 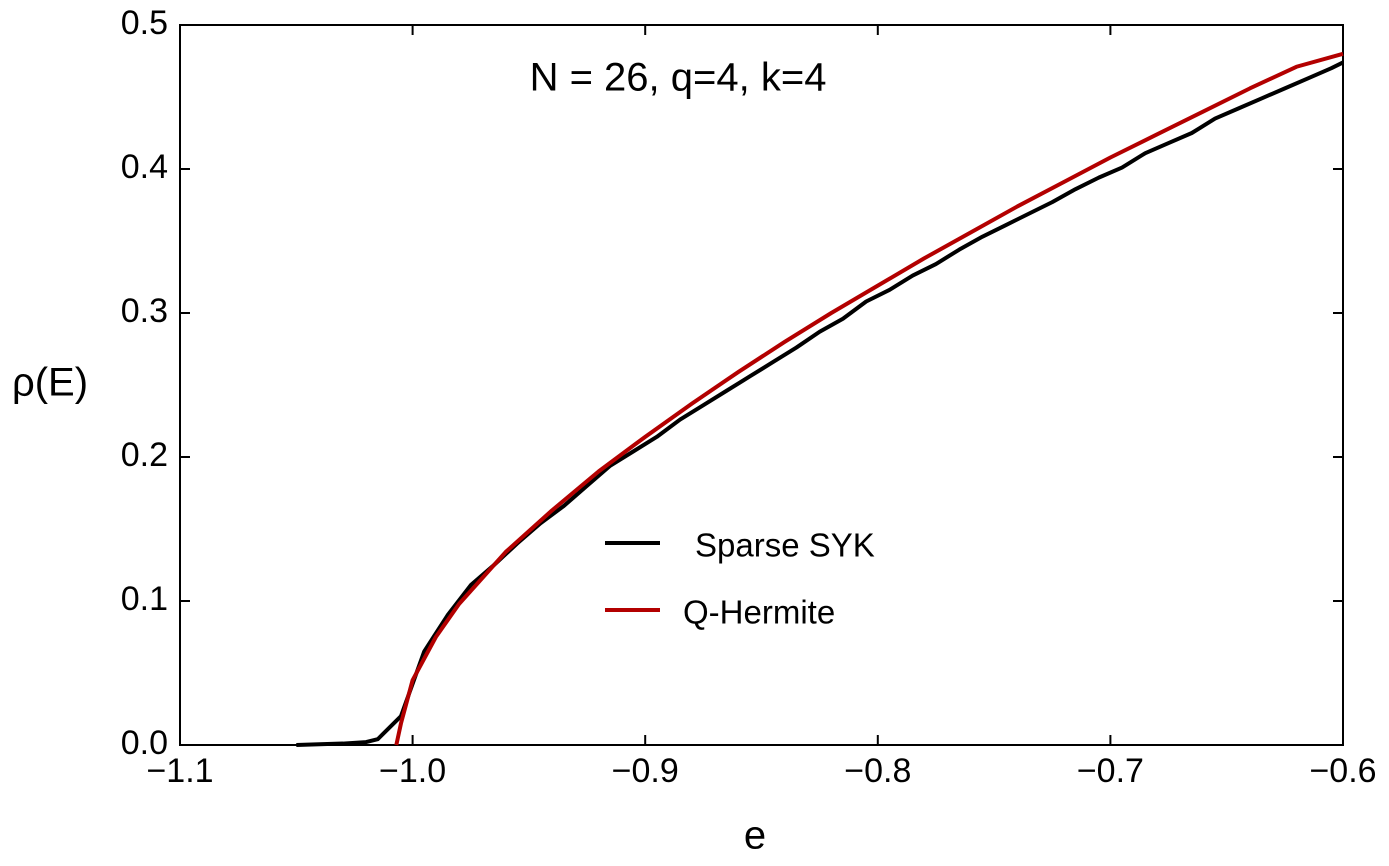 I want to click on y-tick-label: 0.0, so click(x=144, y=743).